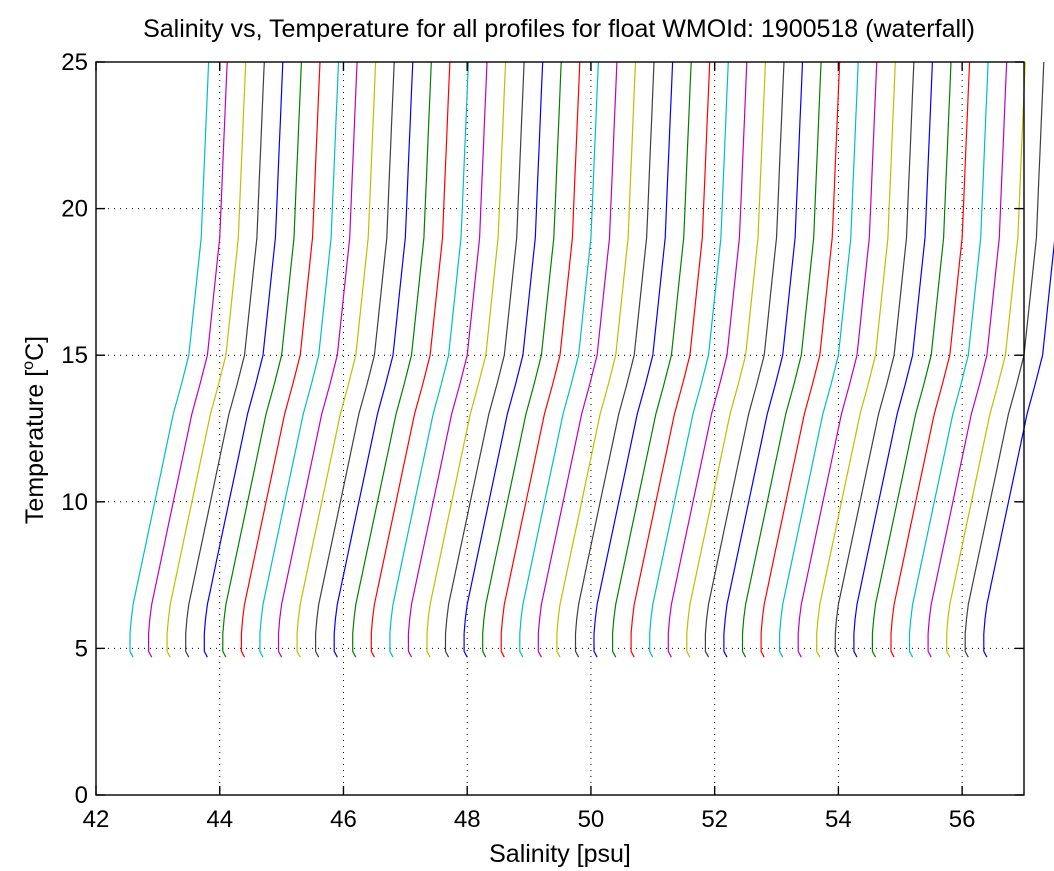 The image size is (1054, 871). Describe the element at coordinates (467, 819) in the screenshot. I see `x-tick-label-3: 48` at that location.